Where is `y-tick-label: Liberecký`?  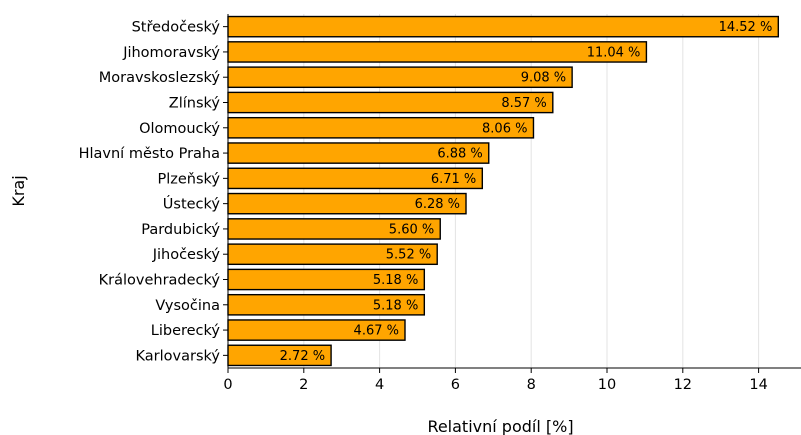
y-tick-label: Liberecký is located at coordinates (186, 331).